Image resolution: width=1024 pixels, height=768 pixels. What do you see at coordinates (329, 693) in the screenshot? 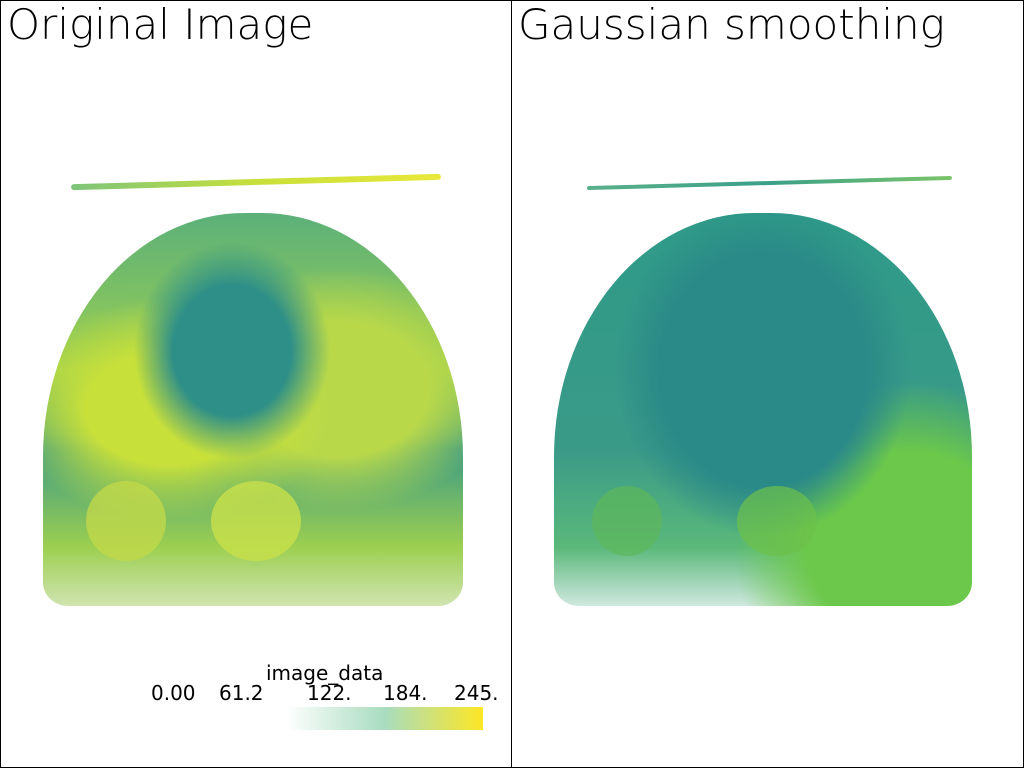
I see `scalar-bar-tick: 122.` at bounding box center [329, 693].